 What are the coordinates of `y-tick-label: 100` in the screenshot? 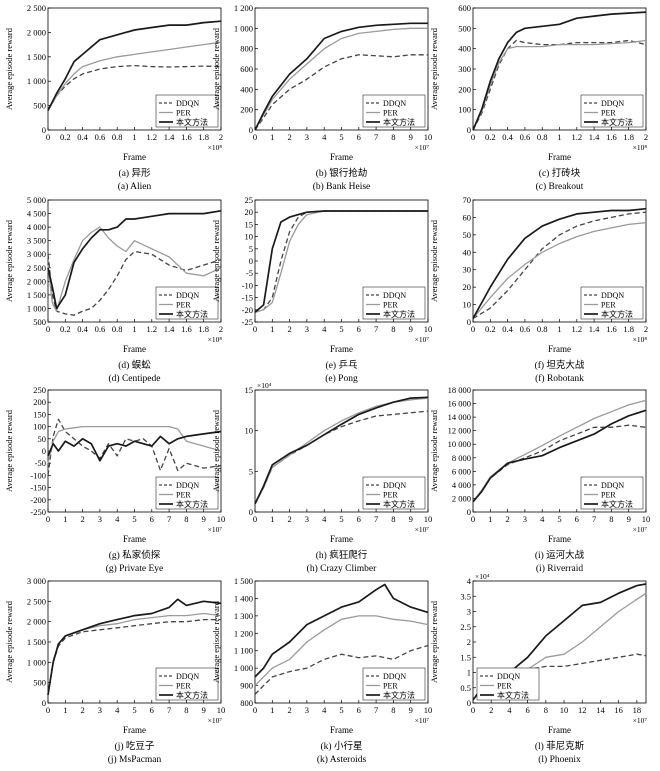 It's located at (39, 427).